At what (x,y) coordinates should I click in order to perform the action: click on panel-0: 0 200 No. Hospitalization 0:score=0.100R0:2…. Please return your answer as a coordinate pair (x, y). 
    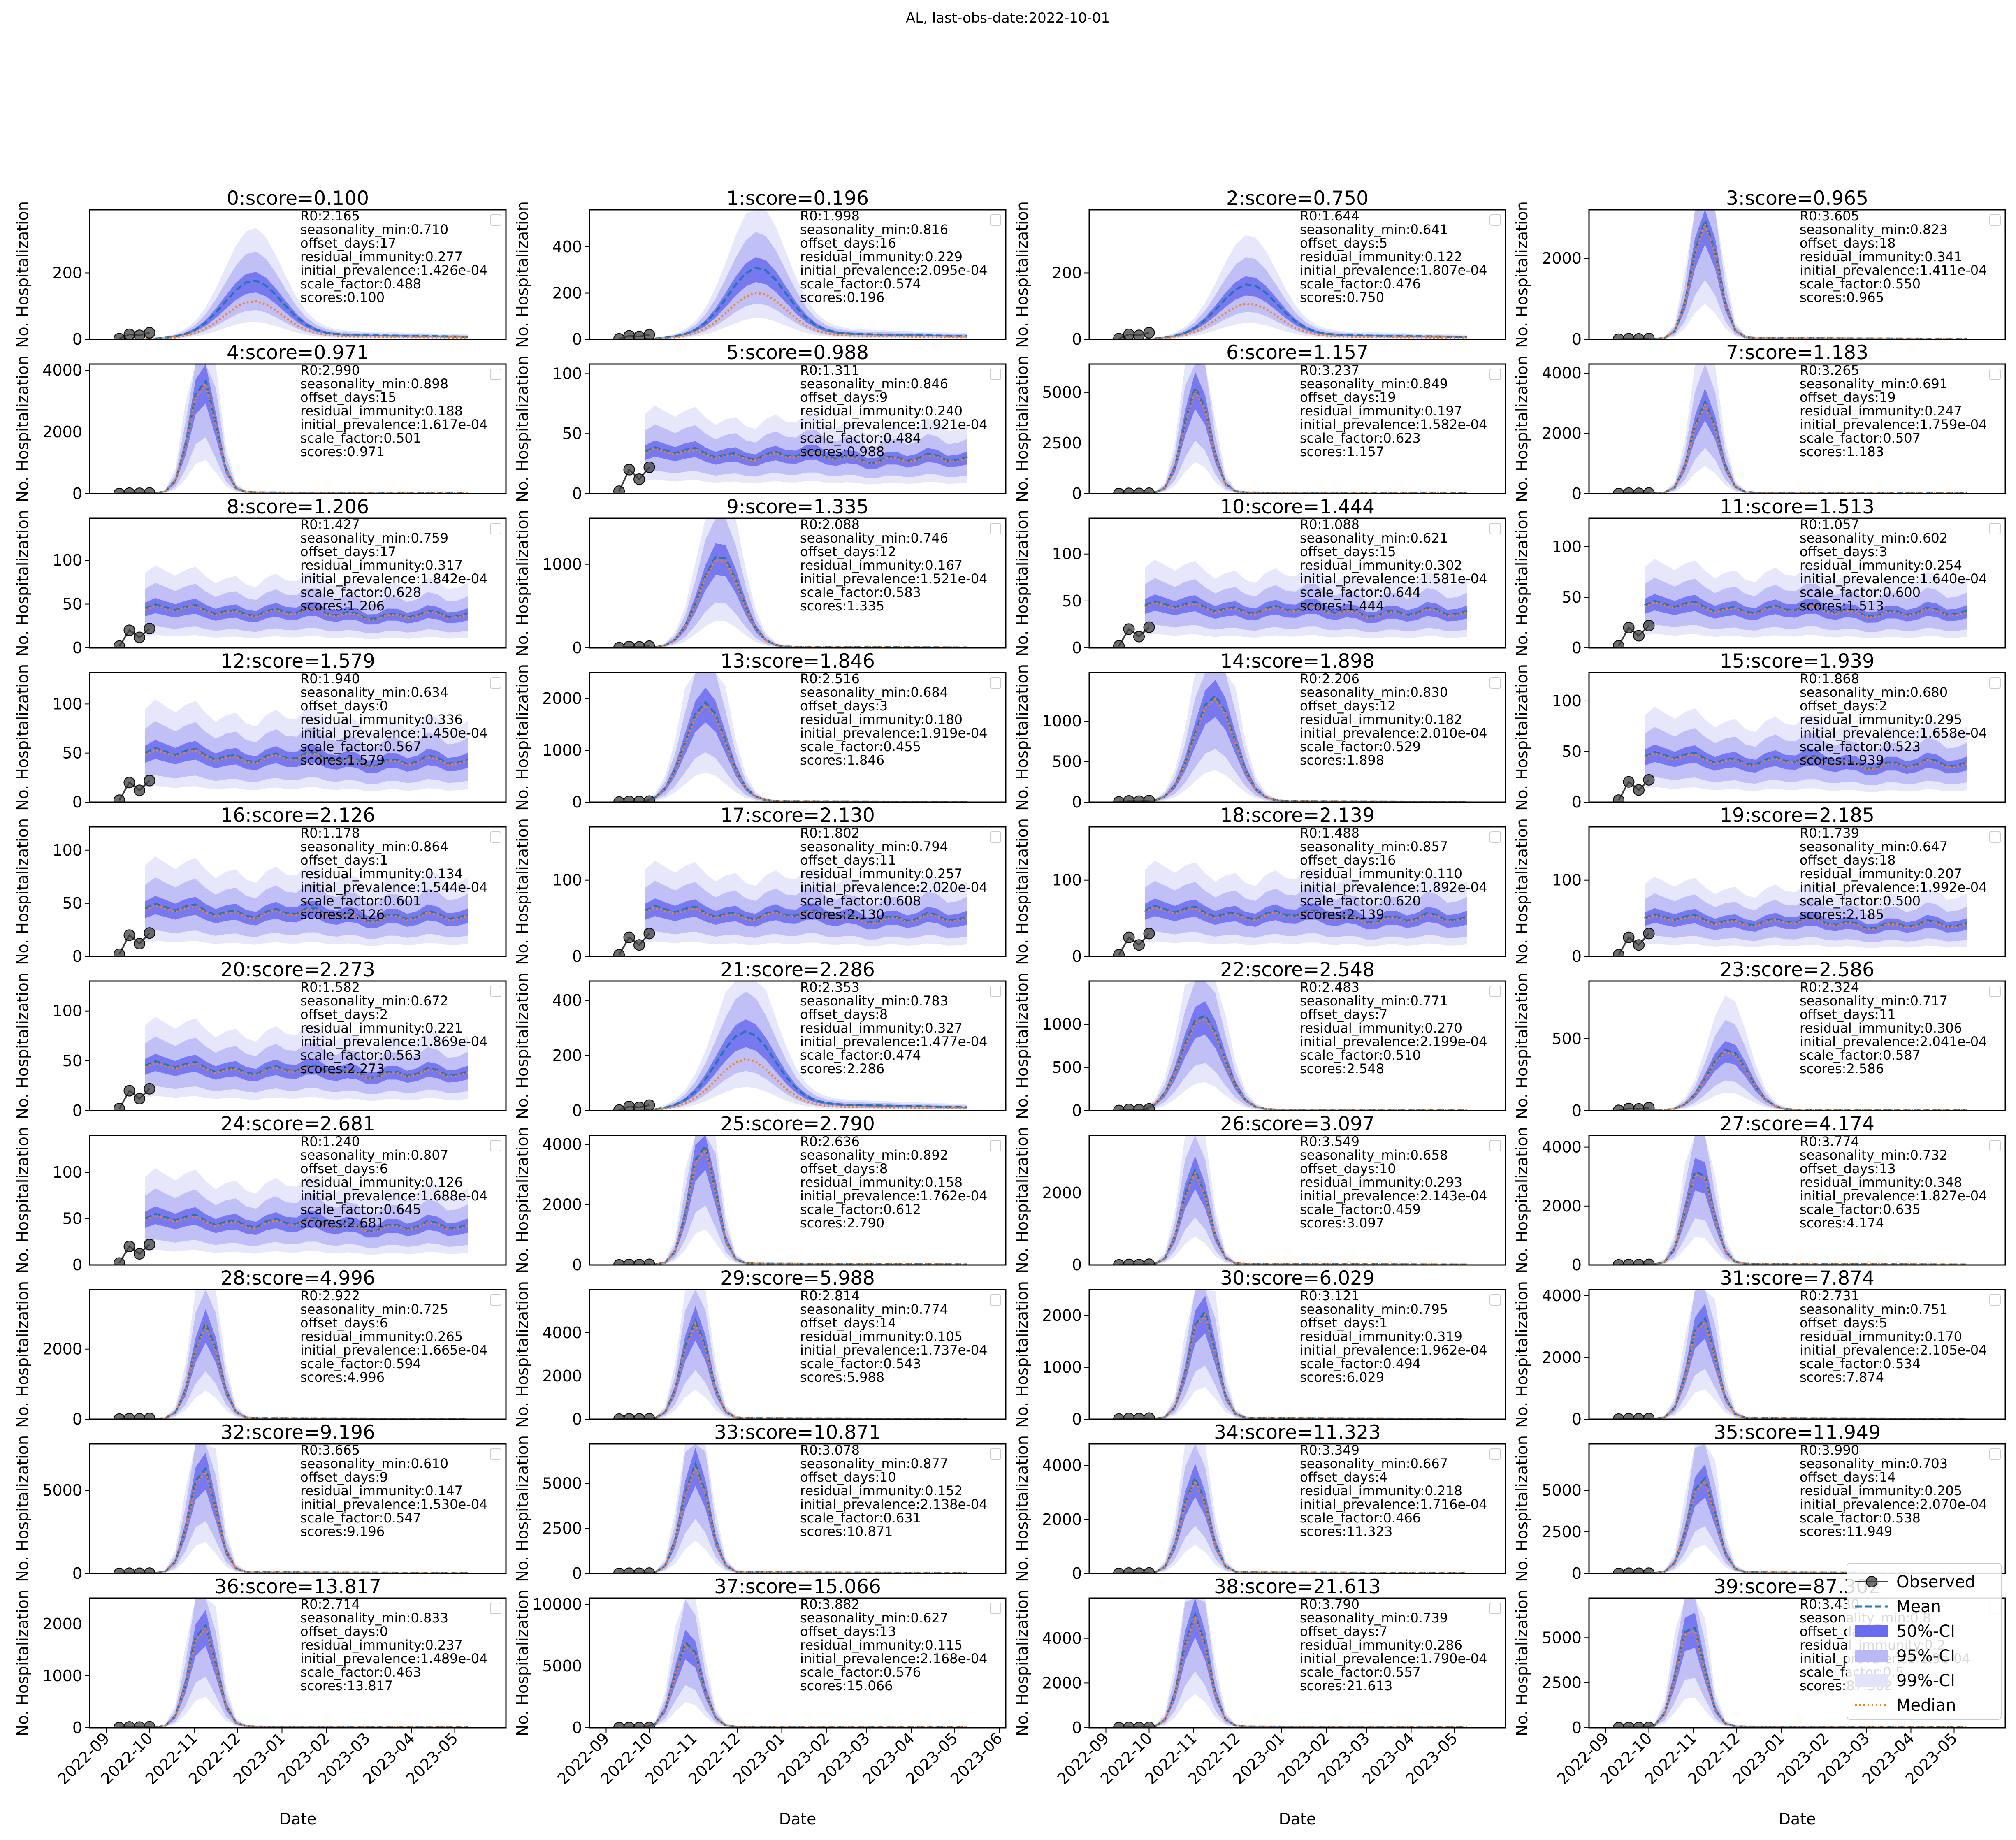
    Looking at the image, I should click on (260, 267).